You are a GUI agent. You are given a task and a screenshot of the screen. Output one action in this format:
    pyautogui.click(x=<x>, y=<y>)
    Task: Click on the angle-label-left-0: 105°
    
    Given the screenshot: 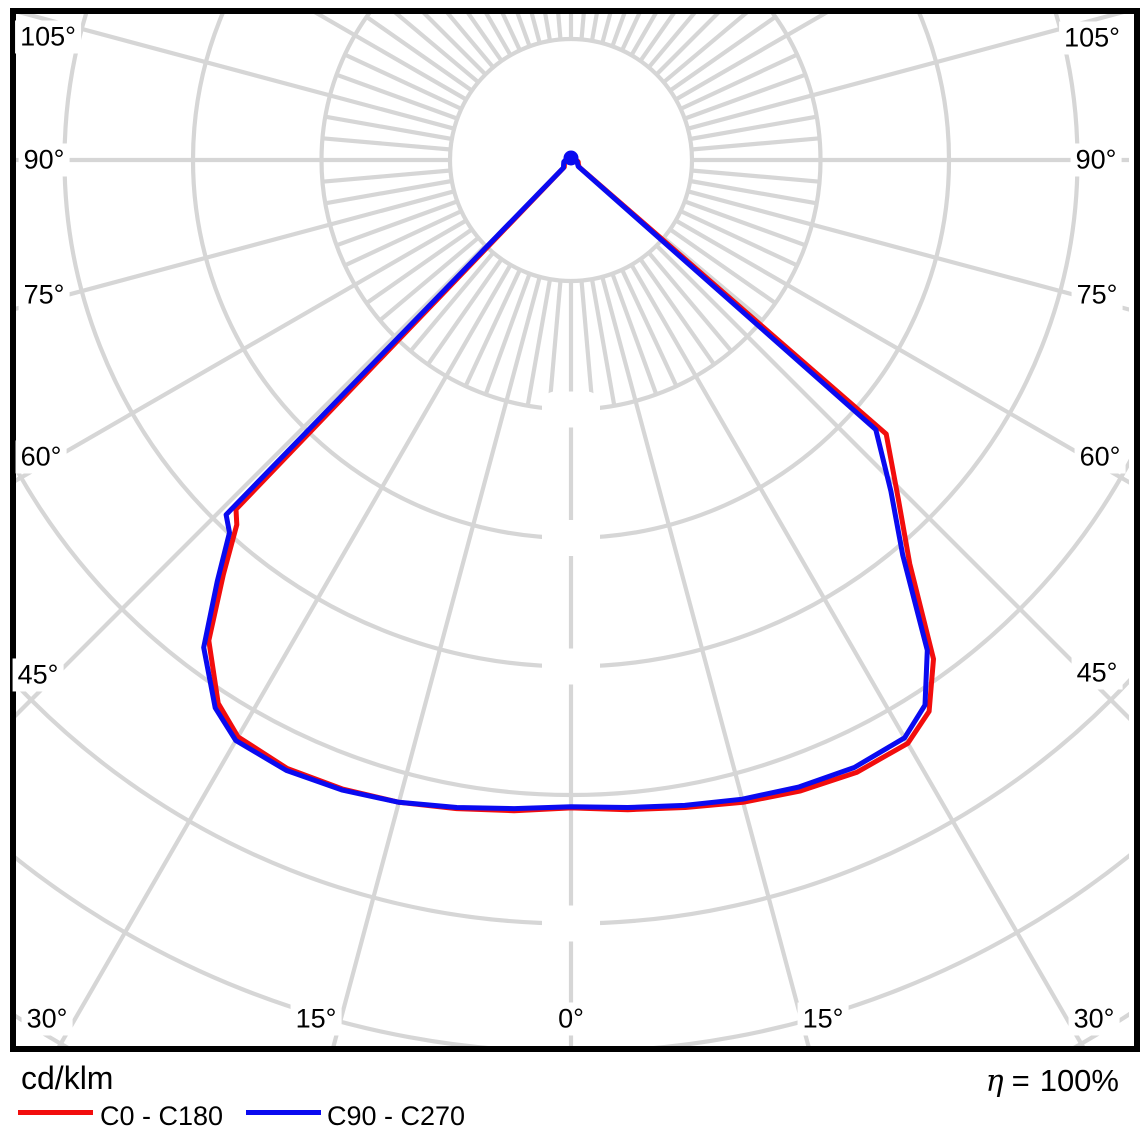 What is the action you would take?
    pyautogui.click(x=48, y=37)
    